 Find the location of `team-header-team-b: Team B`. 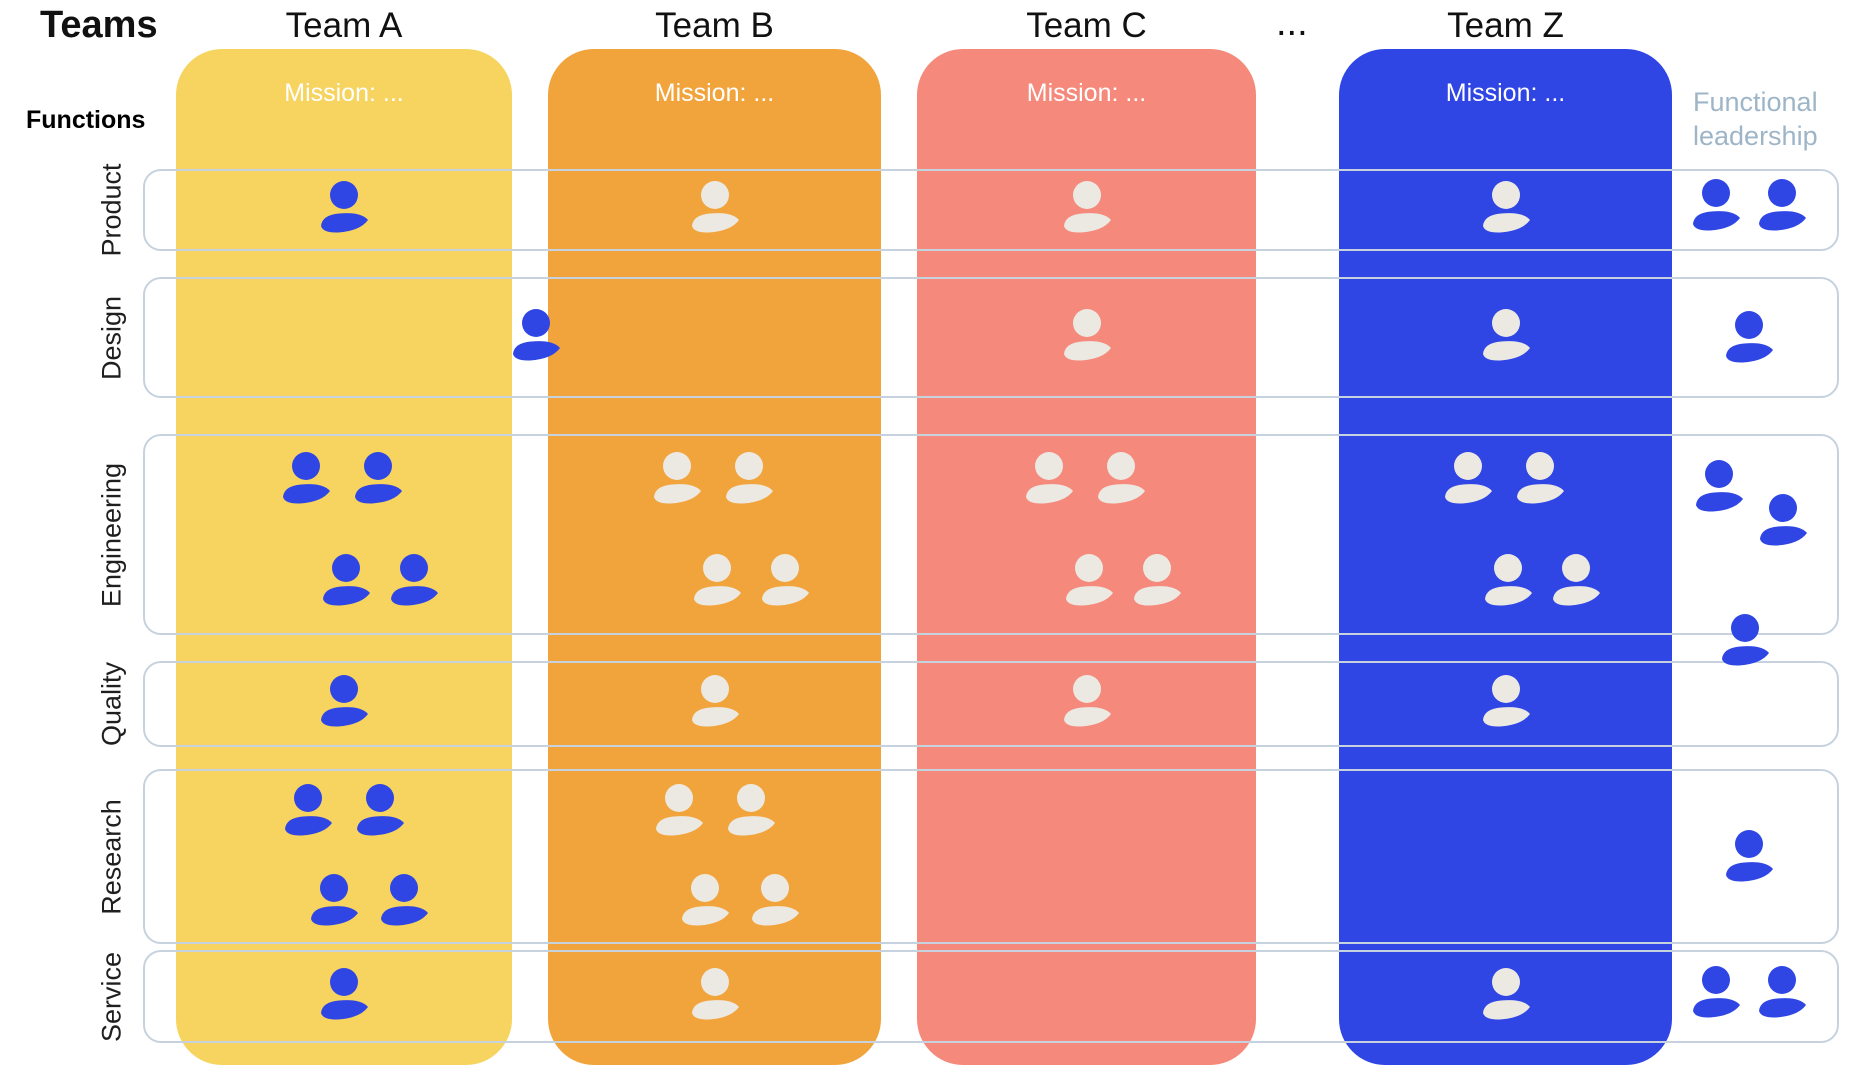

team-header-team-b: Team B is located at coordinates (714, 25).